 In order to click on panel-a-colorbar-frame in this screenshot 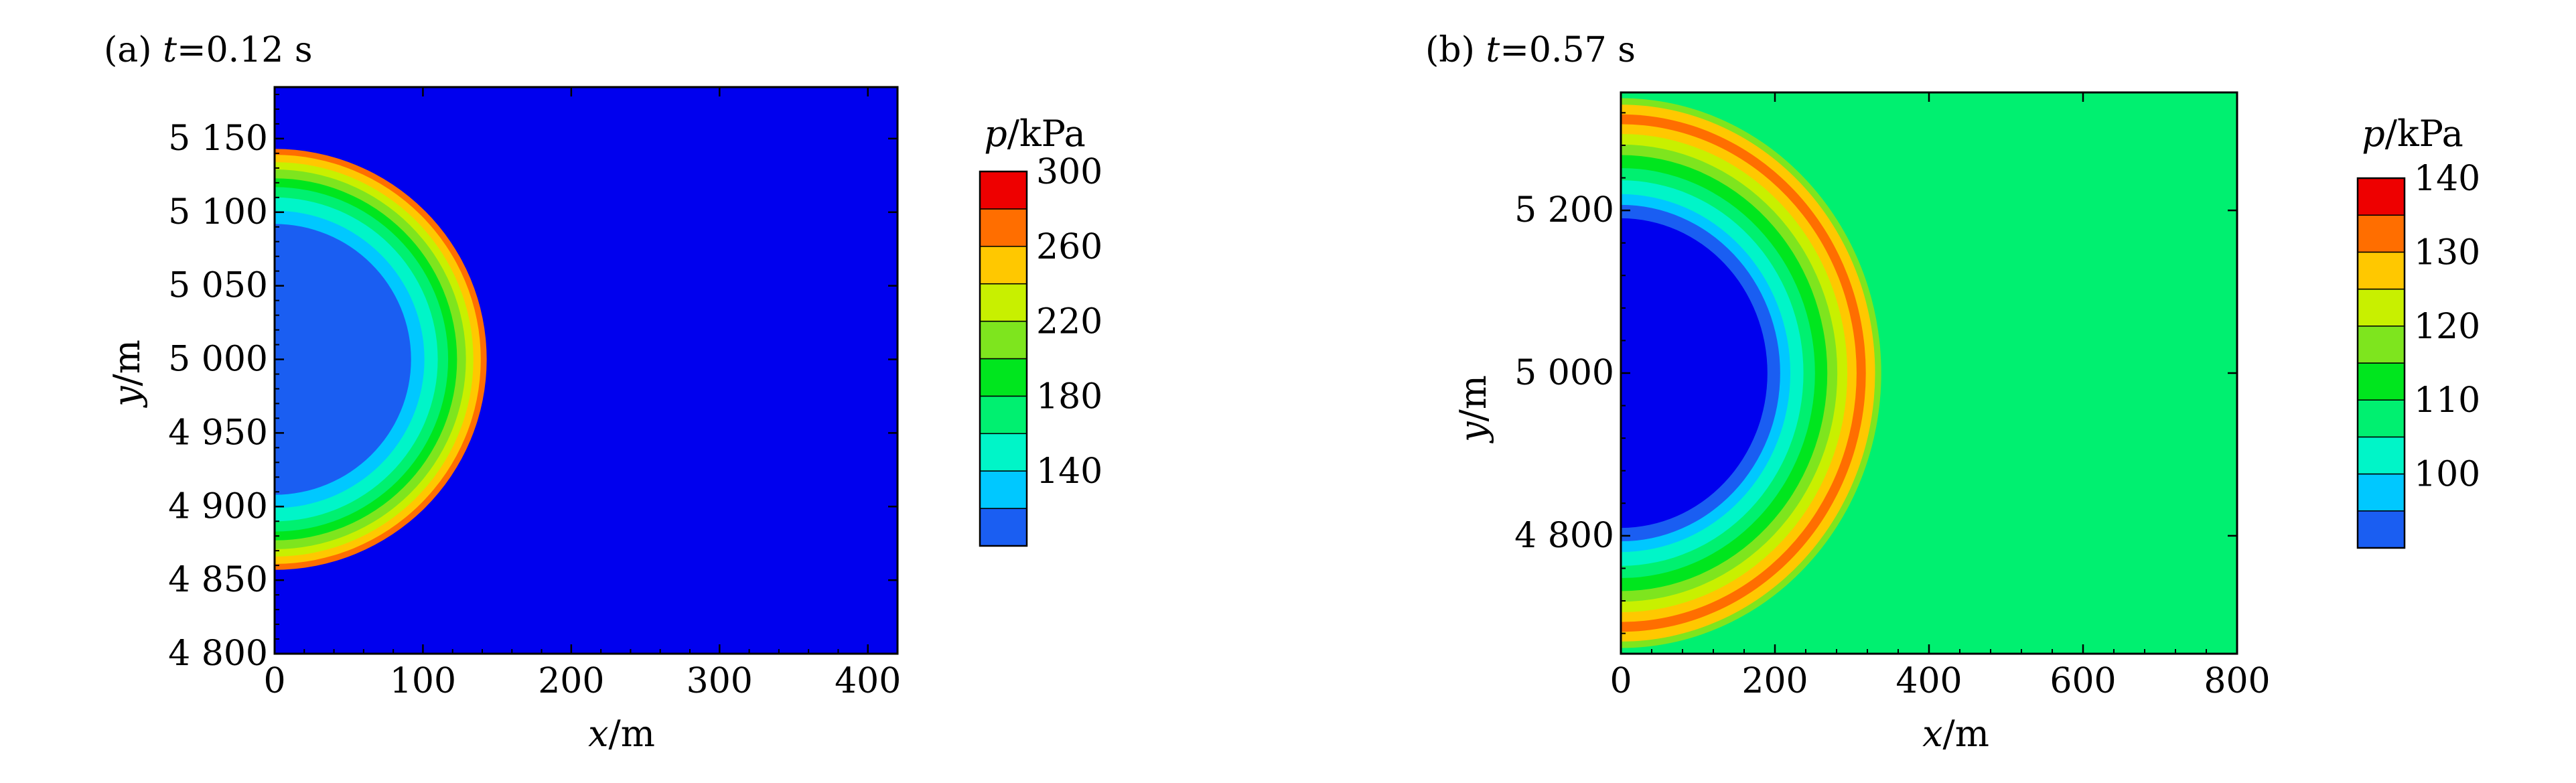, I will do `click(1003, 358)`.